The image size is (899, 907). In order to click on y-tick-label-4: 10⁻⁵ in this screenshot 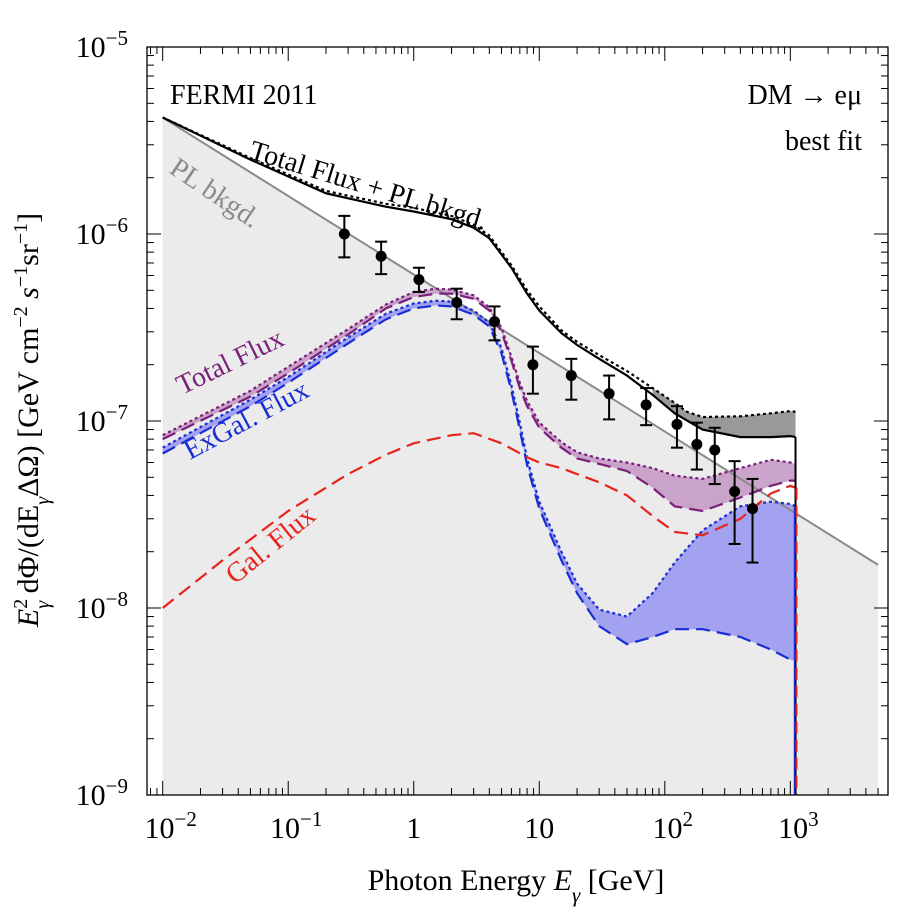, I will do `click(102, 45)`.